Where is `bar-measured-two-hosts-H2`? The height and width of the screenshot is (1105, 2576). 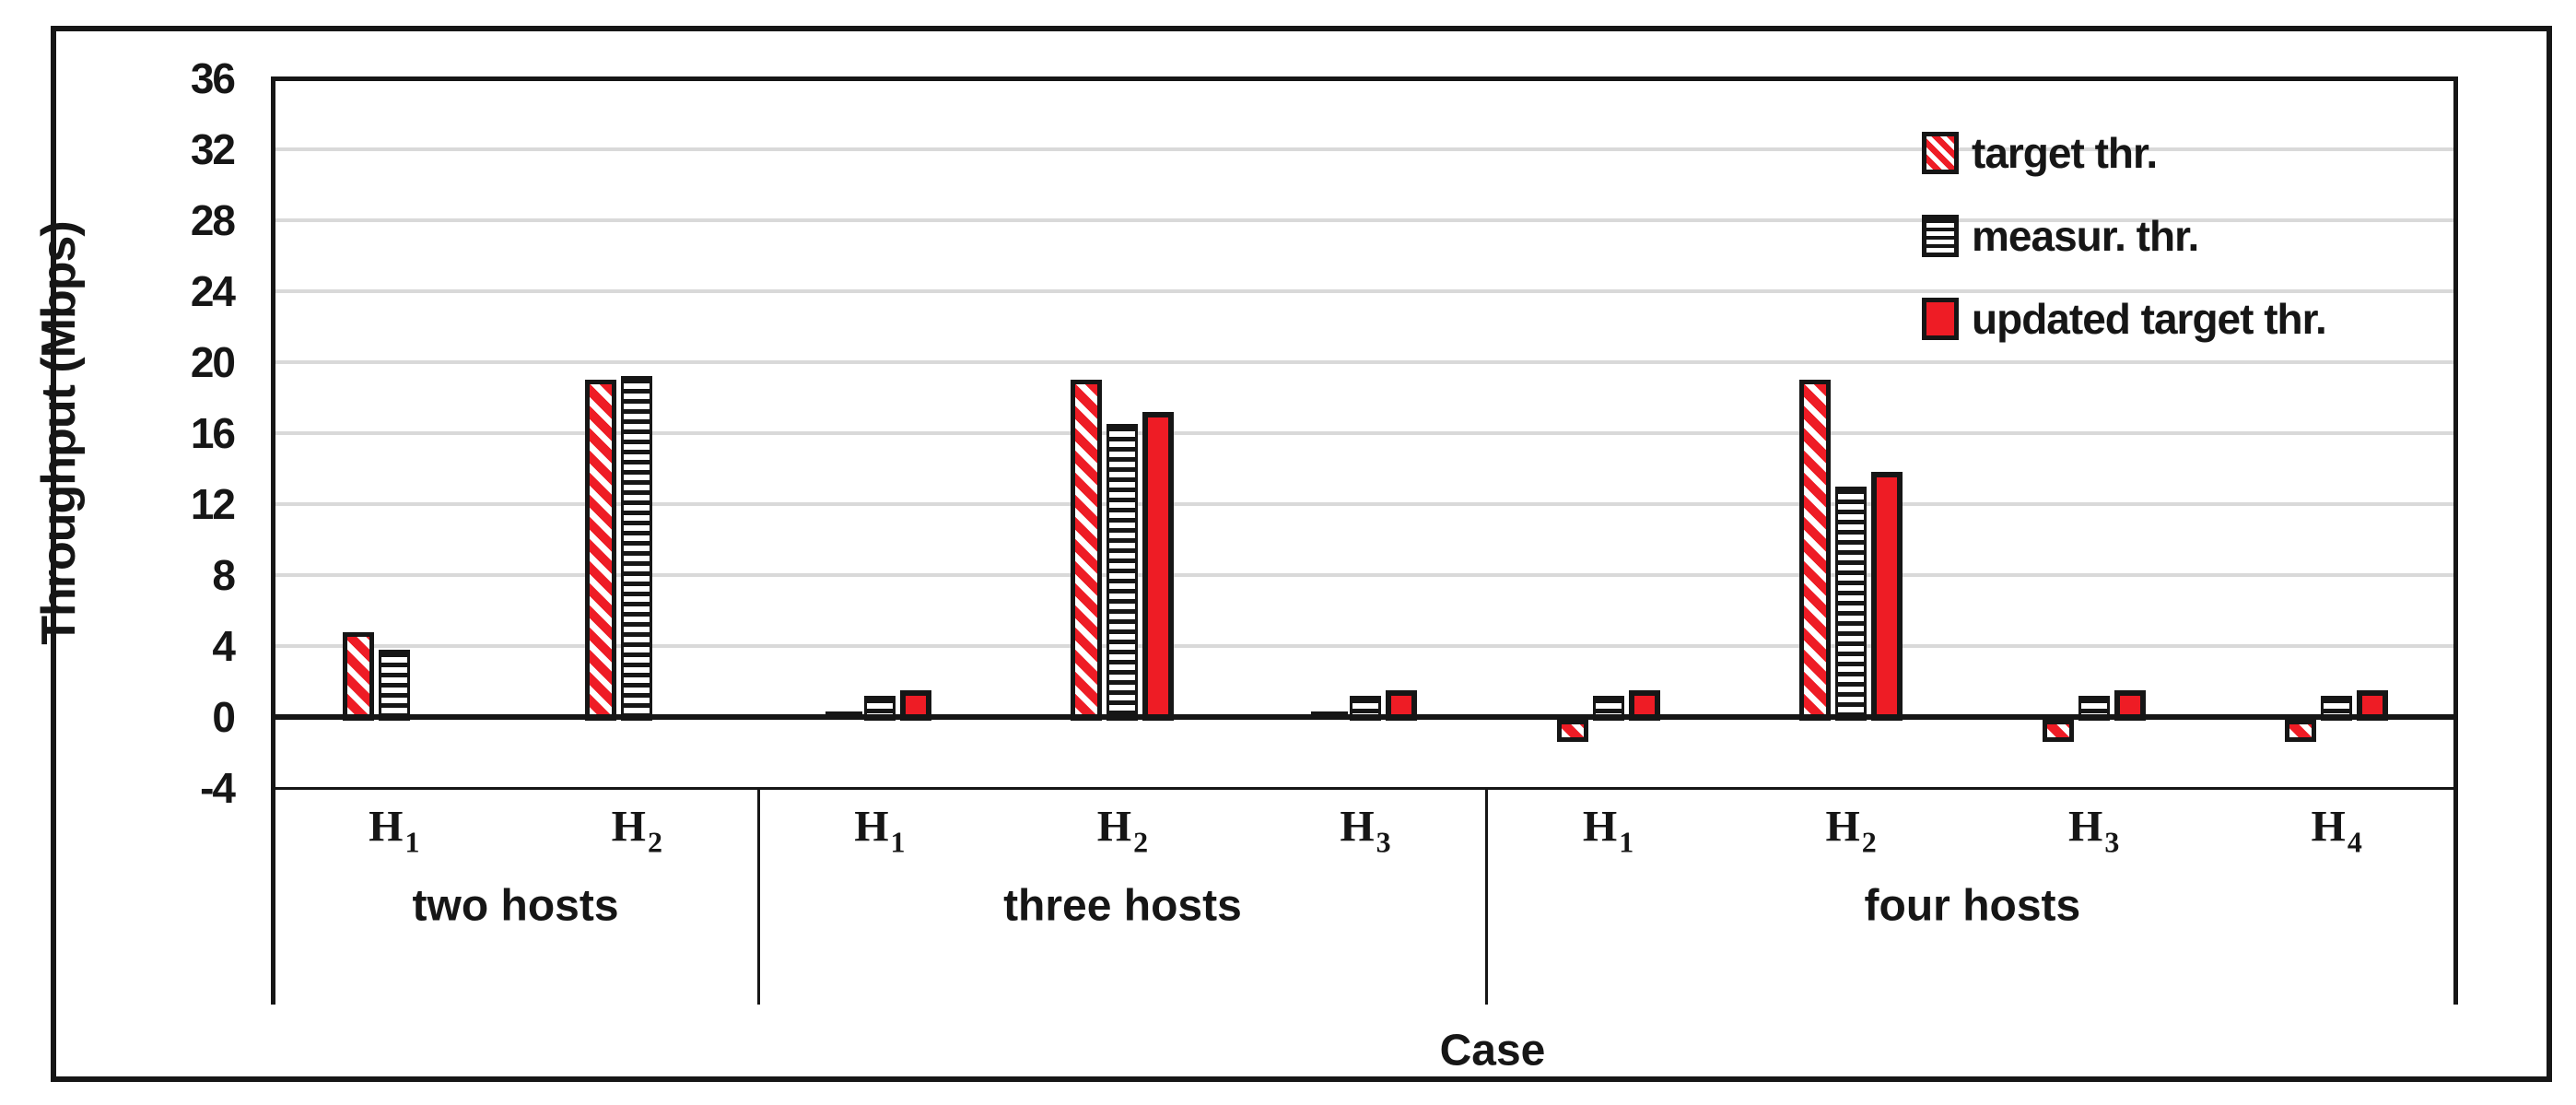
bar-measured-two-hosts-H2 is located at coordinates (637, 548).